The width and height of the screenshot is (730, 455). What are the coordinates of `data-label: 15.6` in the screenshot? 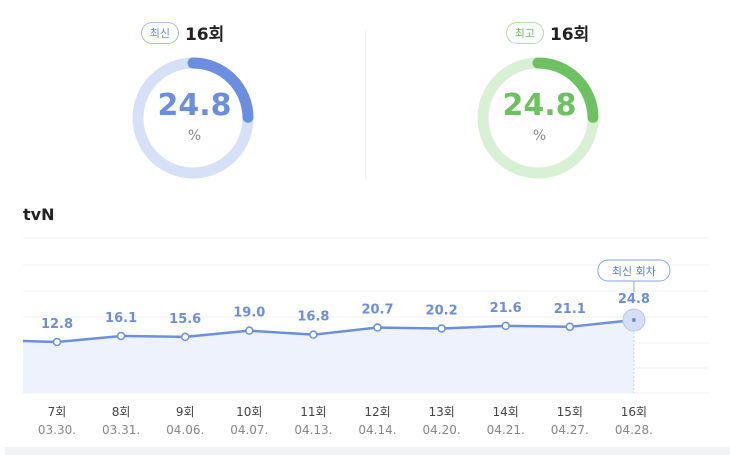 It's located at (185, 319).